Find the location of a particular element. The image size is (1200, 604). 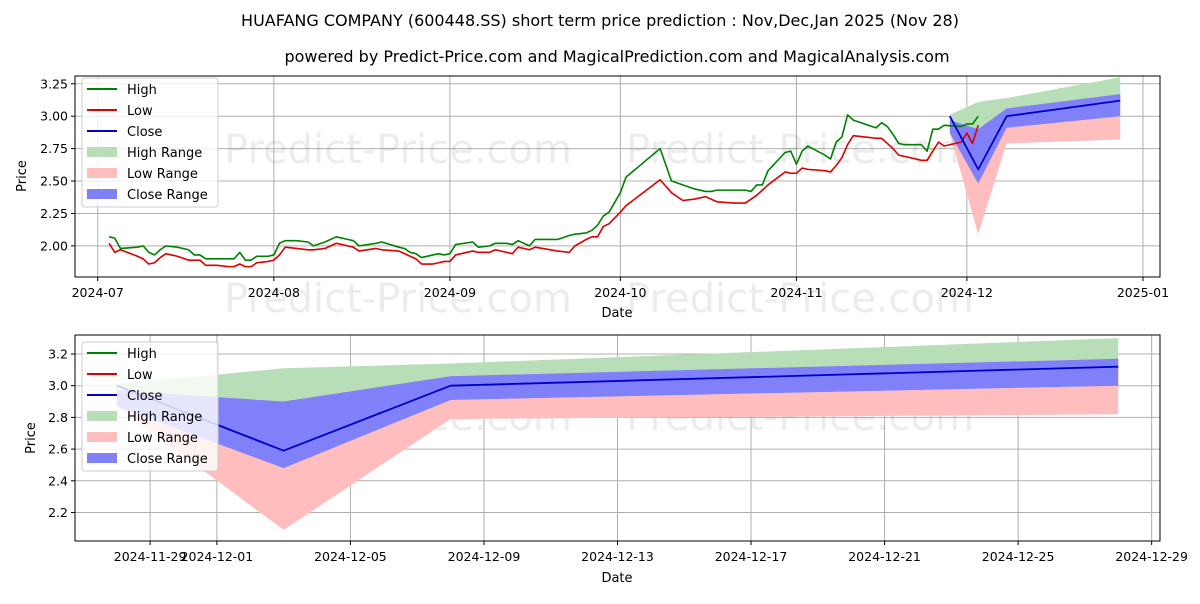

bottom-y-tick-label: 2.6 is located at coordinates (58, 449).